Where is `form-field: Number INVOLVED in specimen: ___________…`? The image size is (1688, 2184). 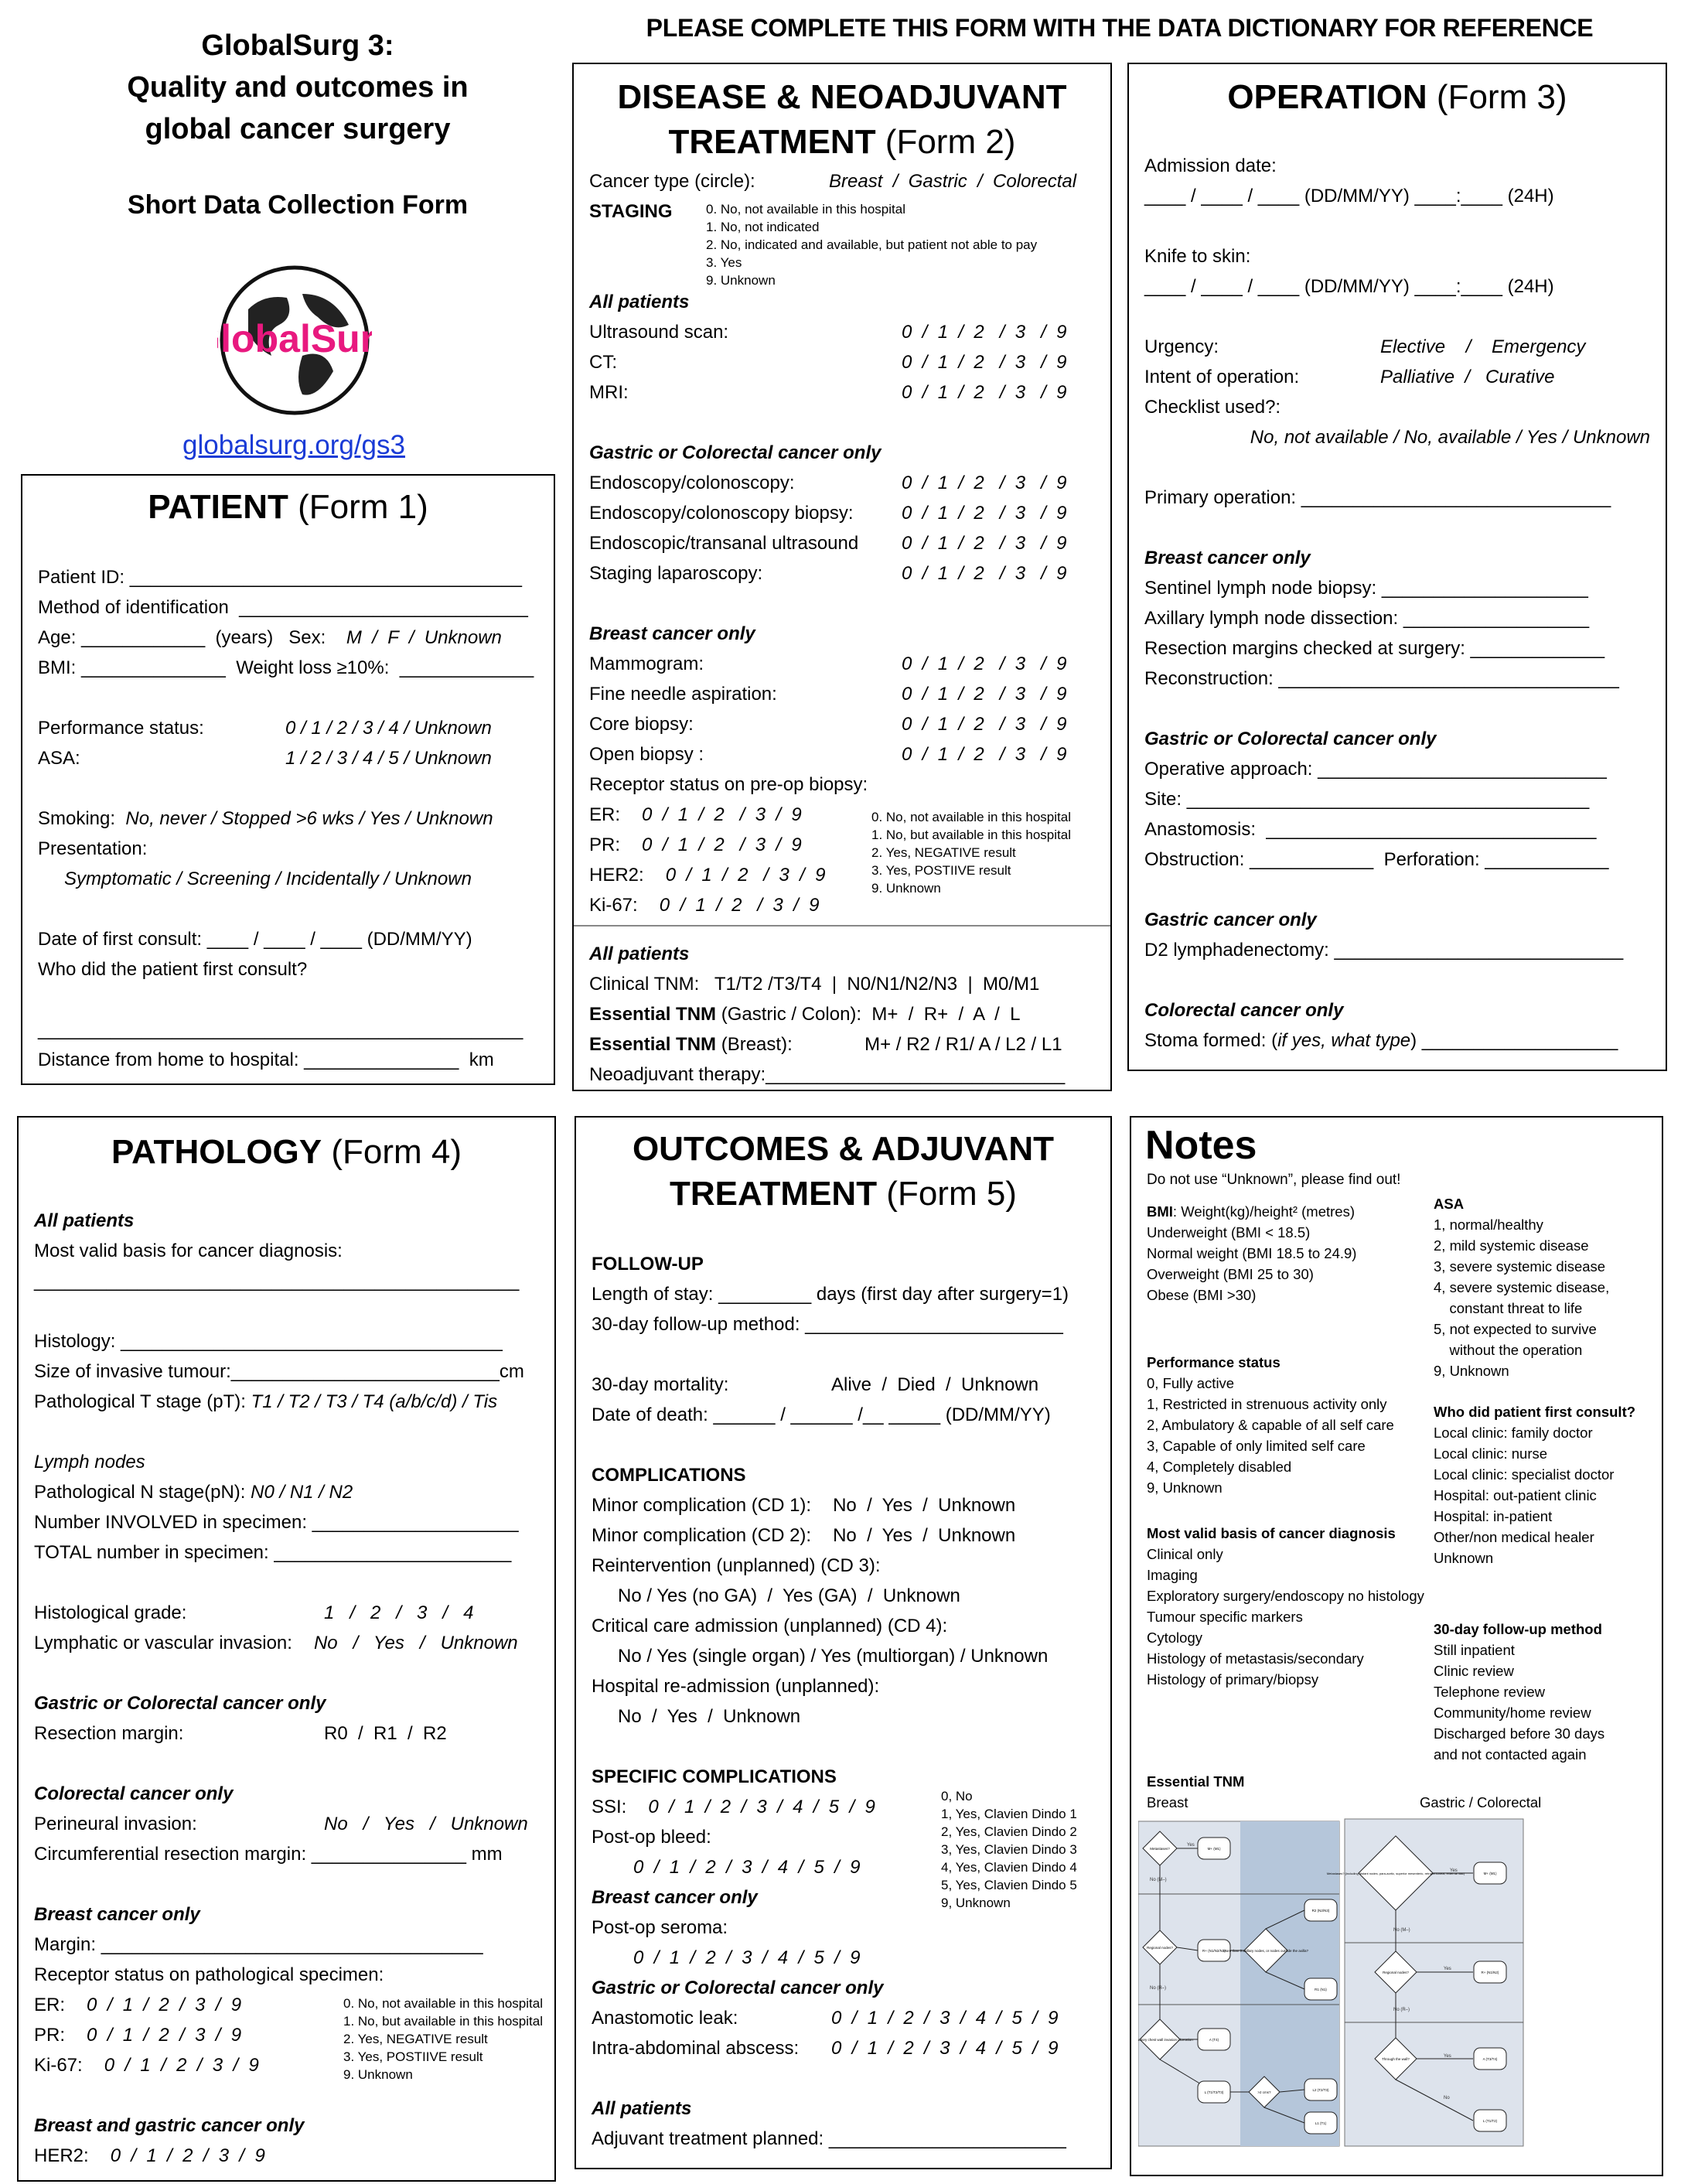
form-field: Number INVOLVED in specimen: ___________… is located at coordinates (276, 1522).